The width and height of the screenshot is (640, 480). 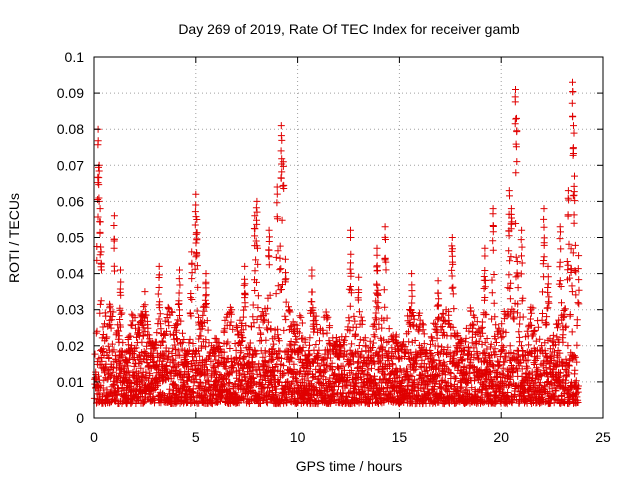 What do you see at coordinates (94, 437) in the screenshot?
I see `x-tick-label: 0` at bounding box center [94, 437].